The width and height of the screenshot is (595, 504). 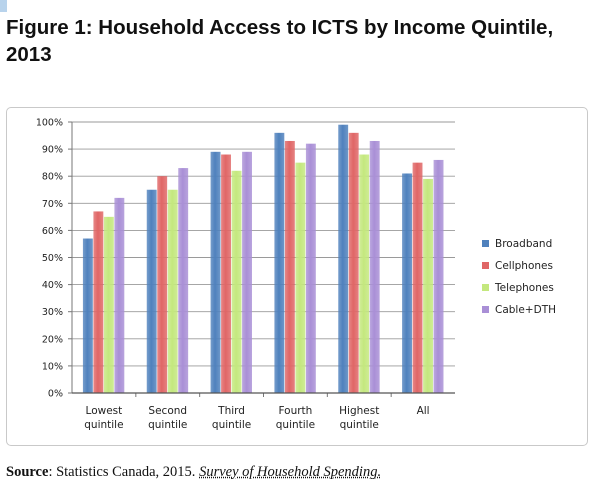 What do you see at coordinates (524, 288) in the screenshot?
I see `legend-label: Telephones` at bounding box center [524, 288].